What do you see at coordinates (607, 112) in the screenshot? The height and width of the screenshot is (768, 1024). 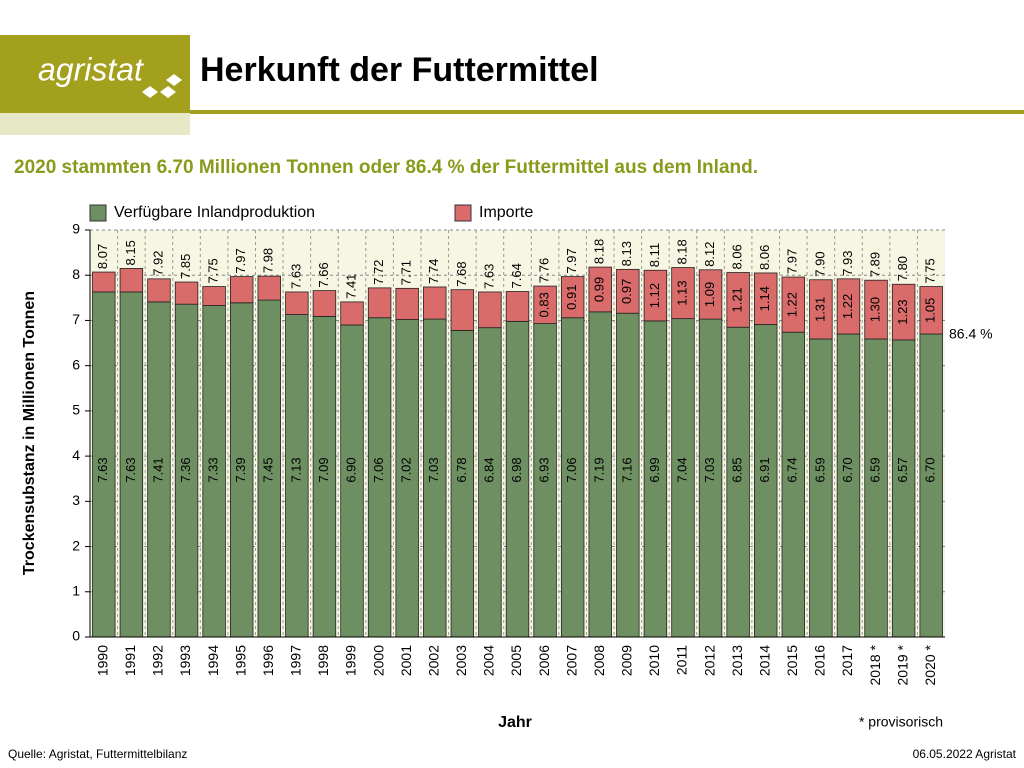 I see `header-rule` at bounding box center [607, 112].